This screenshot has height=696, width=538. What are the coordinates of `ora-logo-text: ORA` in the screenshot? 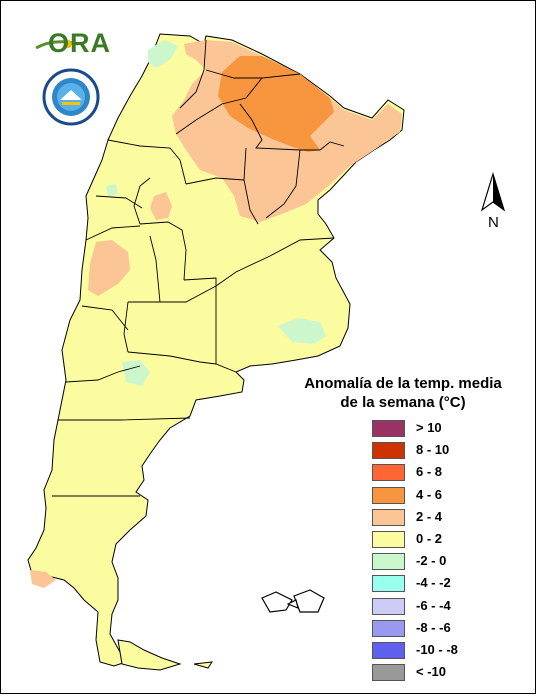 It's located at (79, 43).